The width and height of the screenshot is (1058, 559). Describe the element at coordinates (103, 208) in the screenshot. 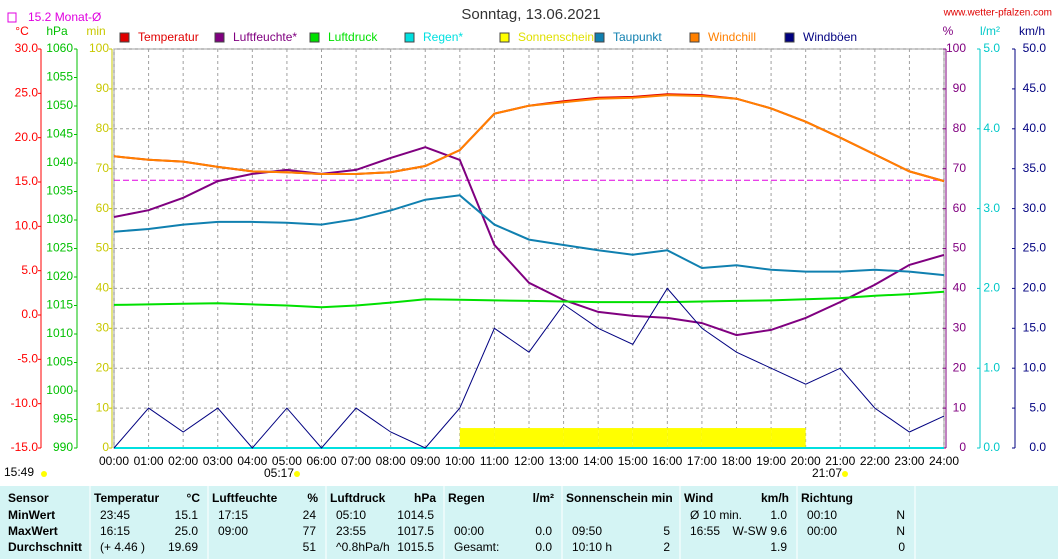

I see `y-tick-label: 60` at that location.